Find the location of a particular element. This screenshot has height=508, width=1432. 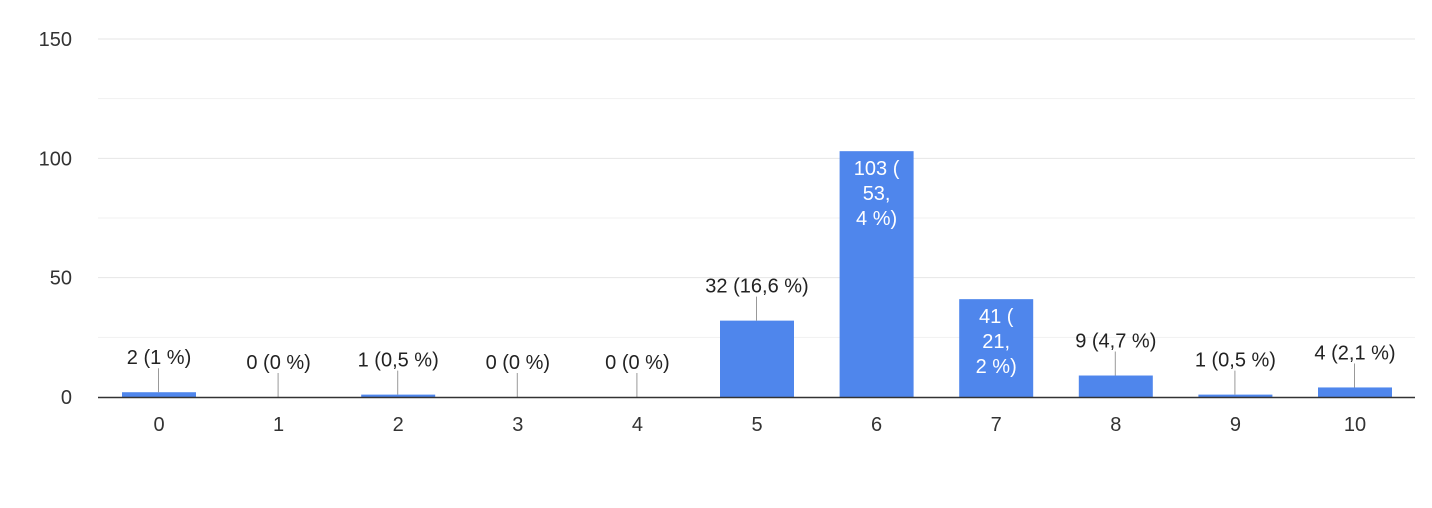

x-tick-label: 8 is located at coordinates (1115, 425).